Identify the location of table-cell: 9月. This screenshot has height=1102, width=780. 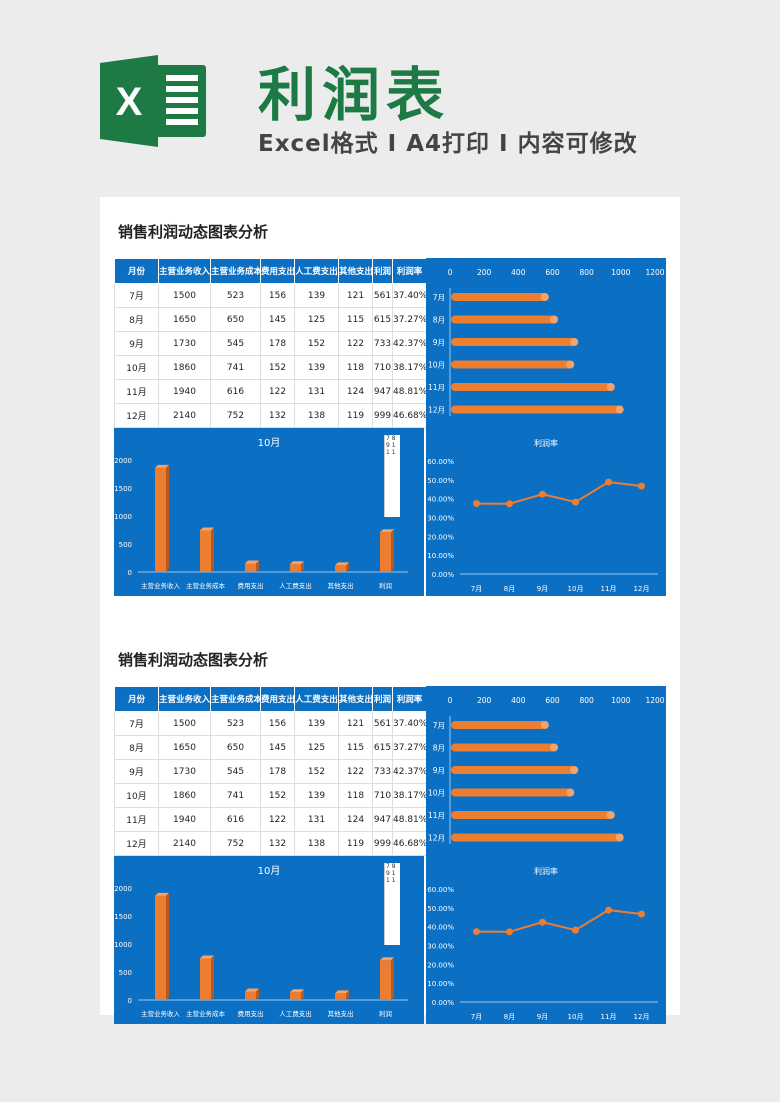
(136, 343).